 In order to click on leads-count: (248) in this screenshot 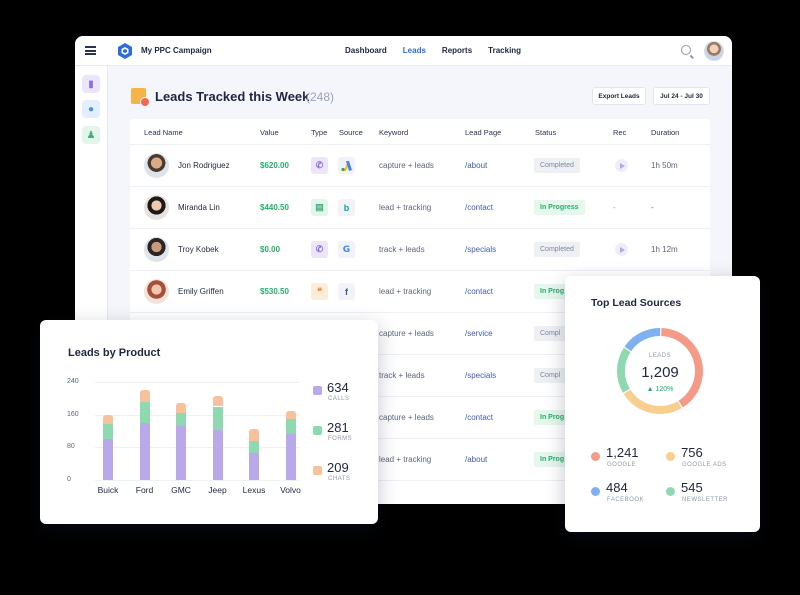, I will do `click(320, 97)`.